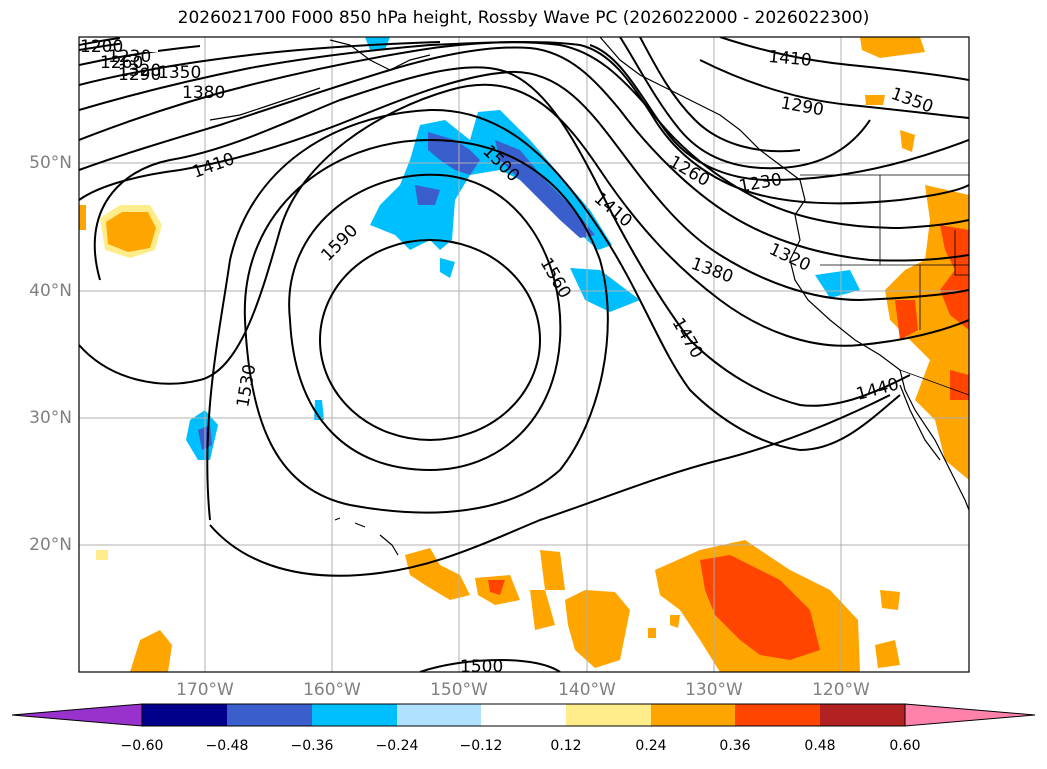 Image resolution: width=1047 pixels, height=769 pixels. Describe the element at coordinates (790, 59) in the screenshot. I see `contour-label-1410-east: 1410` at that location.